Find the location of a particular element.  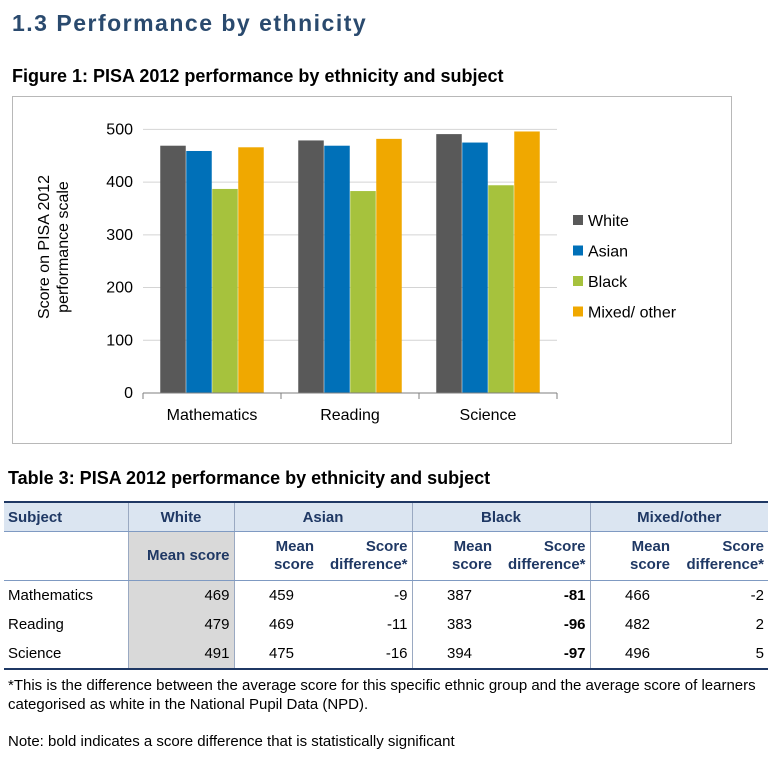

mixed-diff: 2 is located at coordinates (760, 624).